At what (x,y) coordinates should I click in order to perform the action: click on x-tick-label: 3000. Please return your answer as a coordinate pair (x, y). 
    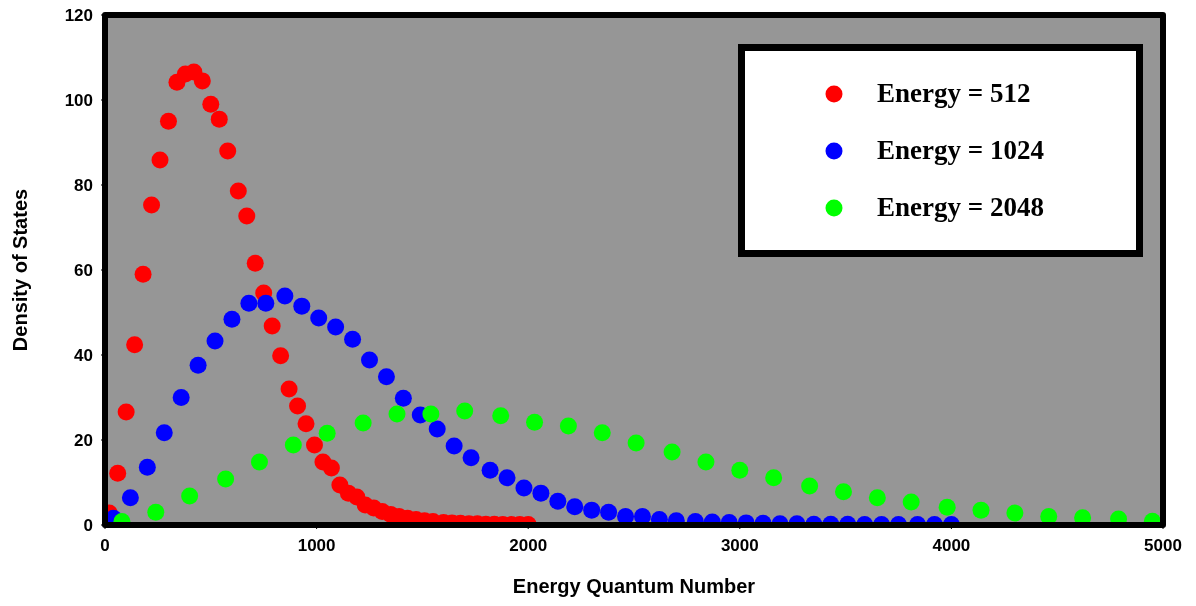
    Looking at the image, I should click on (739, 546).